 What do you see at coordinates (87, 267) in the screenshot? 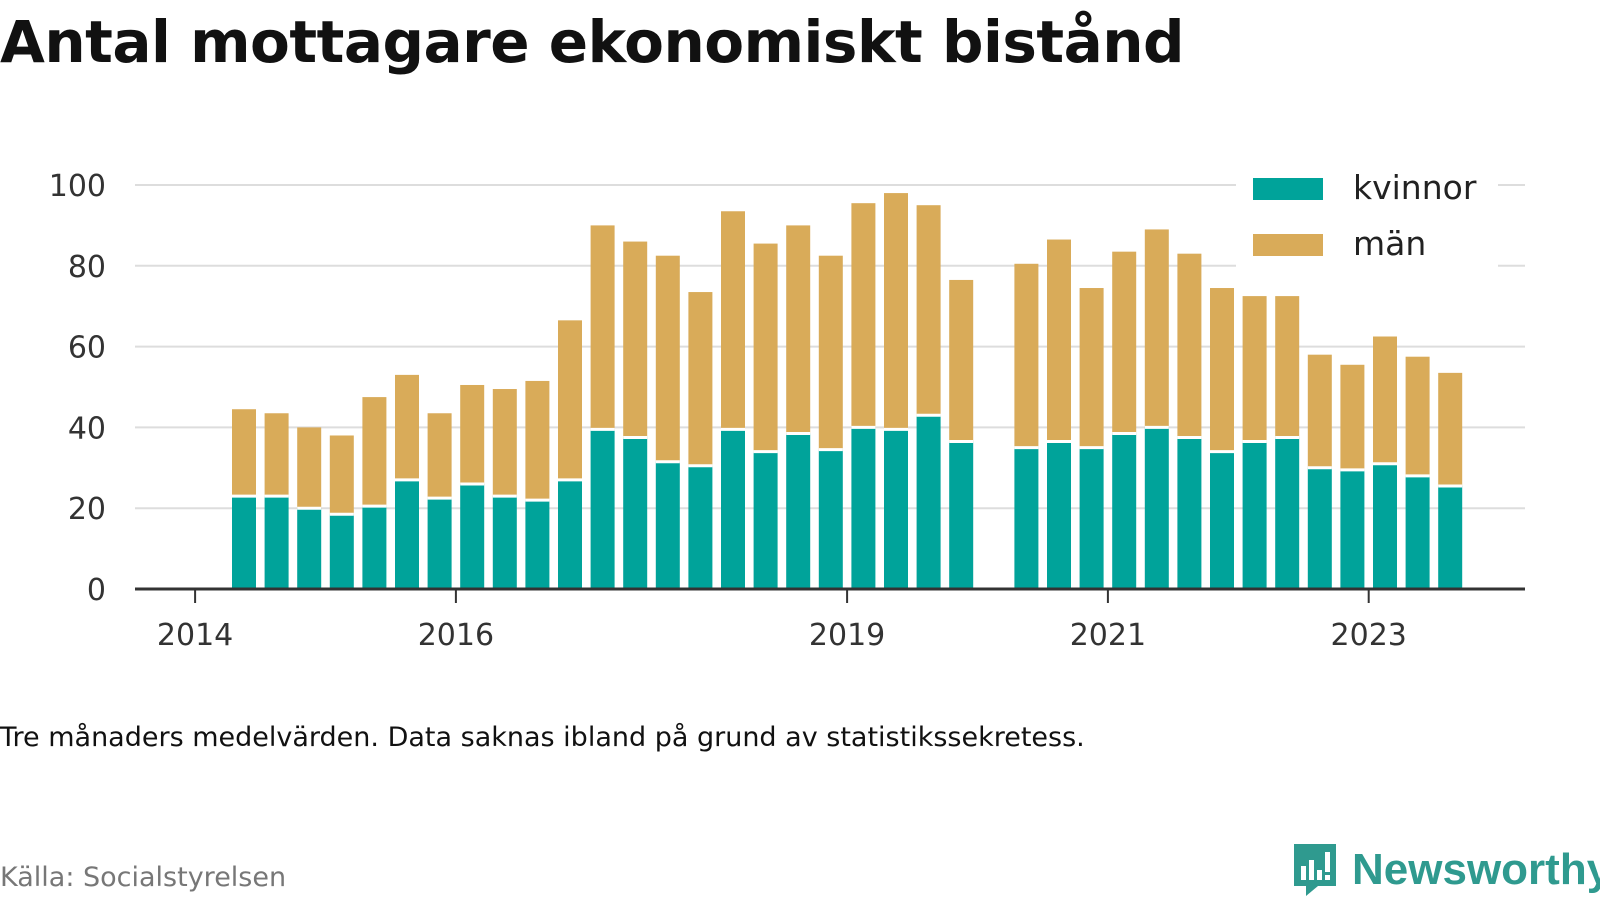
I see `y-tick-label: 80` at bounding box center [87, 267].